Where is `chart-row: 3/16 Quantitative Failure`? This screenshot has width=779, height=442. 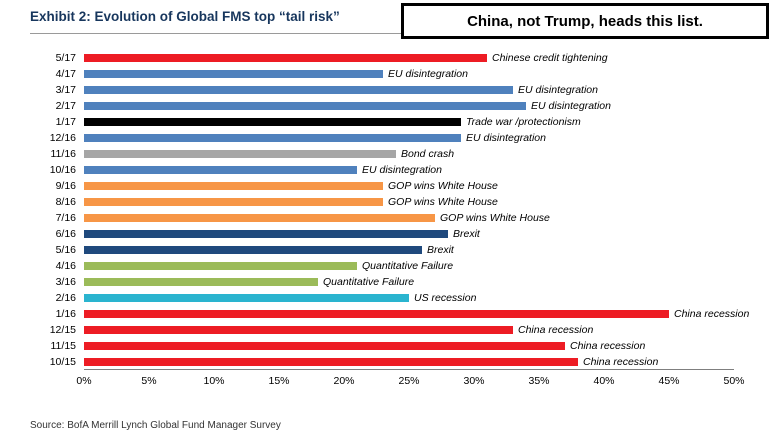 chart-row: 3/16 Quantitative Failure is located at coordinates (378, 282).